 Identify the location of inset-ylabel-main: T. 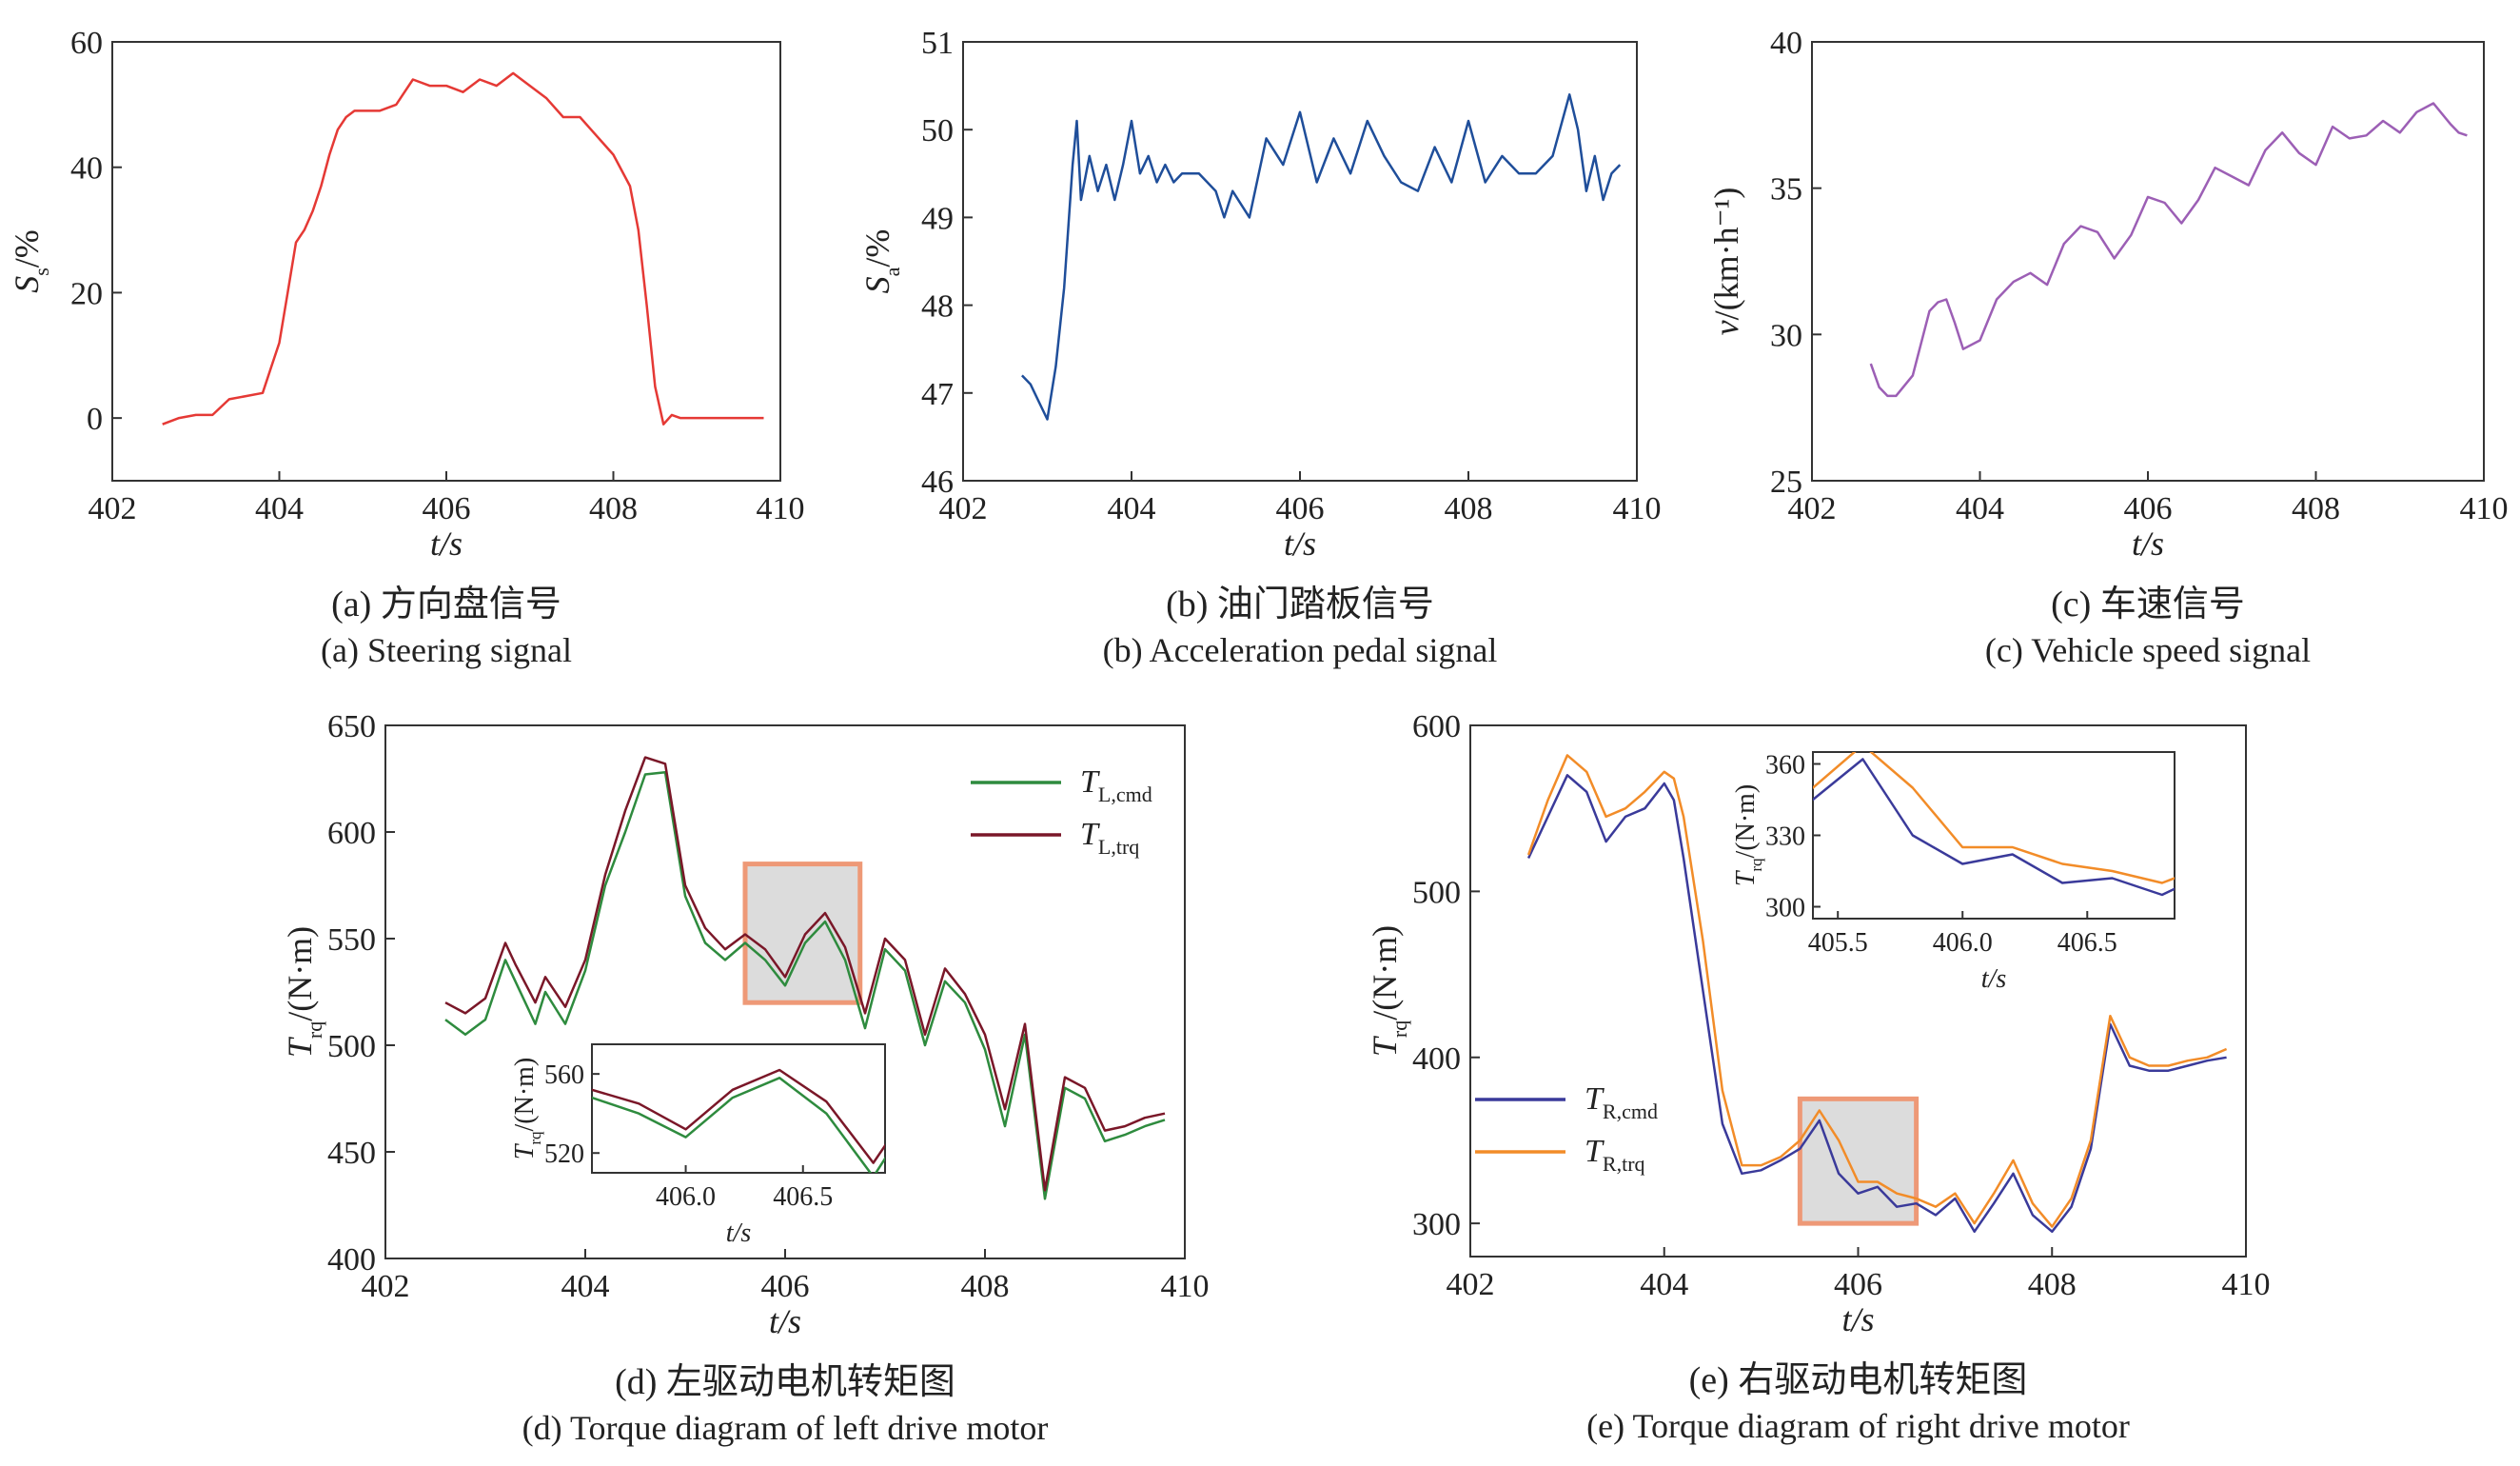
(525, 1151).